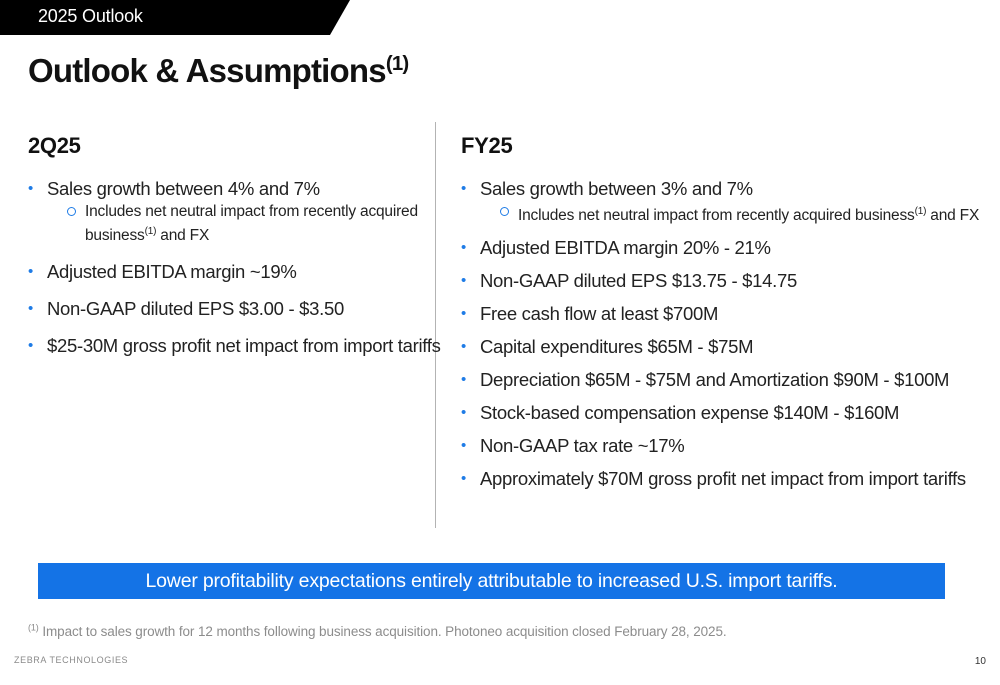 The width and height of the screenshot is (1000, 685). I want to click on bullet-text: Sales growth between 3% and 7%, so click(616, 188).